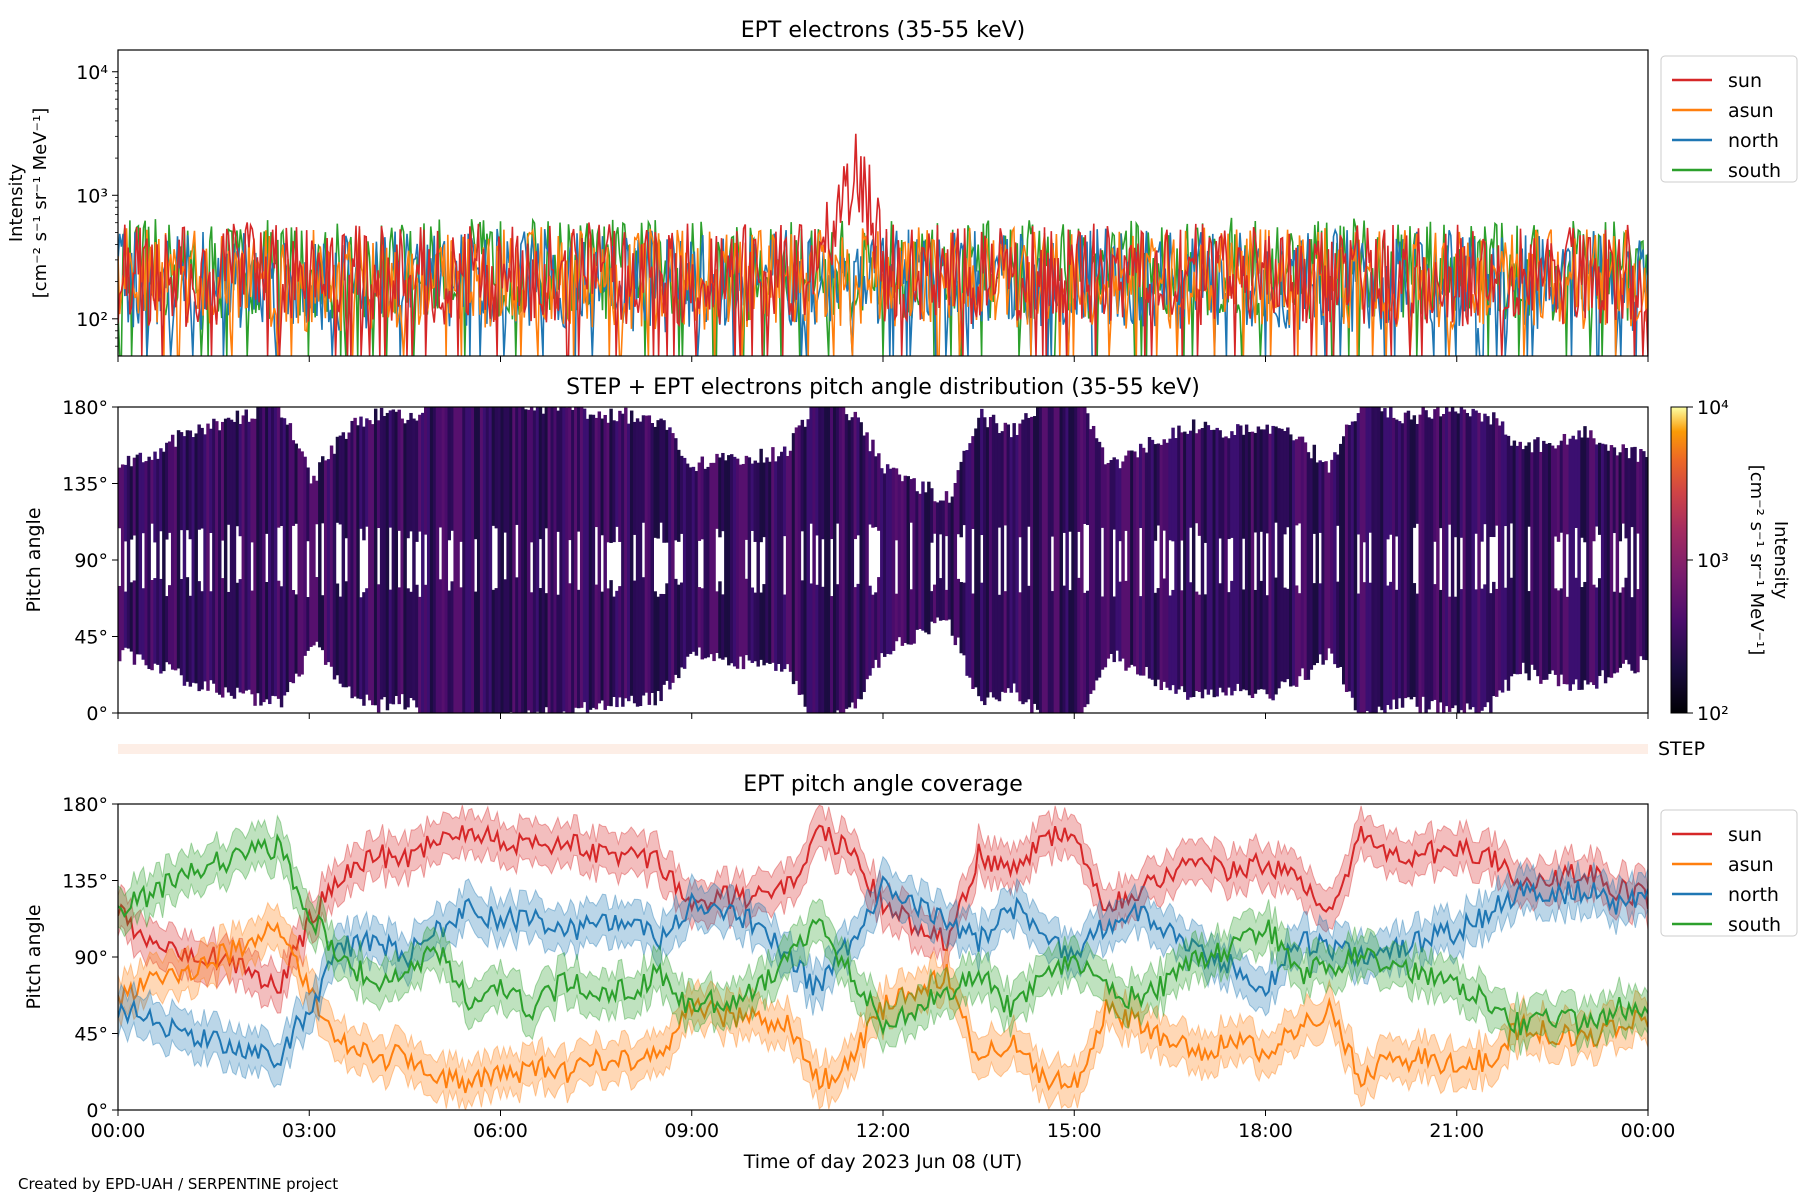  Describe the element at coordinates (1751, 111) in the screenshot. I see `legend-label-asun: asun` at that location.